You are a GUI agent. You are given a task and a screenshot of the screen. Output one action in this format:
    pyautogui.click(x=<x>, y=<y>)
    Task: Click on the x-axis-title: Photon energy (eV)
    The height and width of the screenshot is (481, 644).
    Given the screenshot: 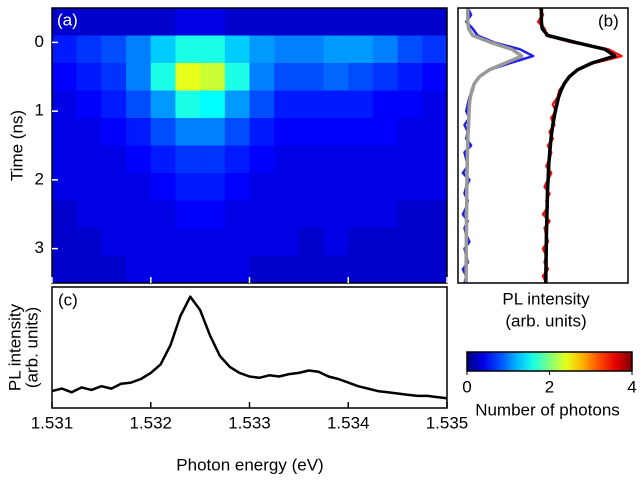 What is the action you would take?
    pyautogui.click(x=249, y=464)
    